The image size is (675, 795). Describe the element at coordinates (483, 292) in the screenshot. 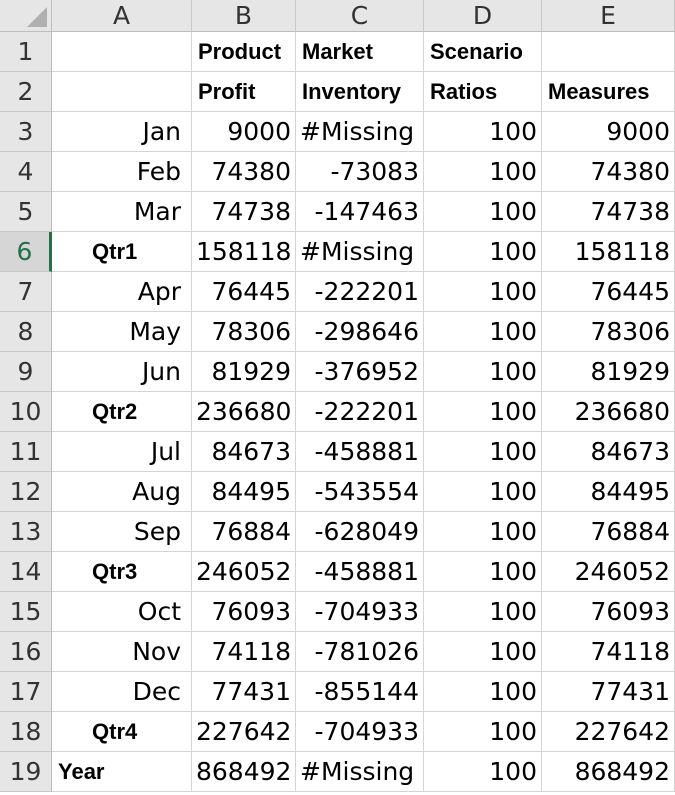

I see `cell-d7: 100` at that location.